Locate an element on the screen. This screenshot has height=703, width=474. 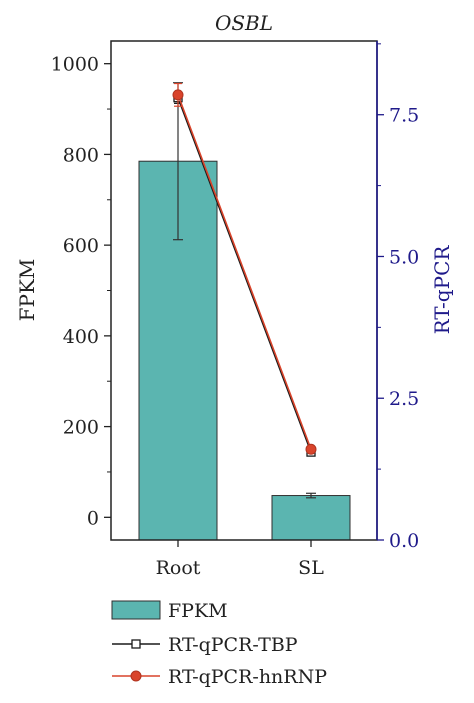
legend-label-fpkm: FPKM is located at coordinates (198, 611).